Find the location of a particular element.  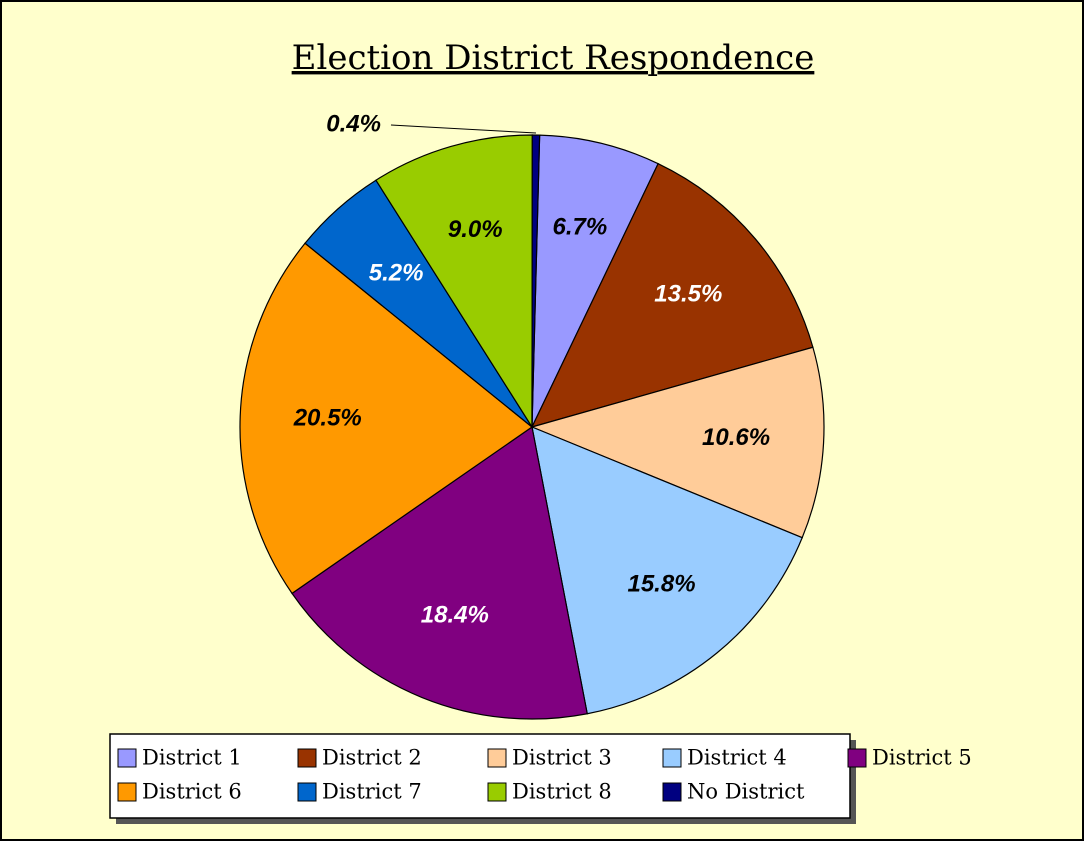

data-label: 9.0% is located at coordinates (475, 229).